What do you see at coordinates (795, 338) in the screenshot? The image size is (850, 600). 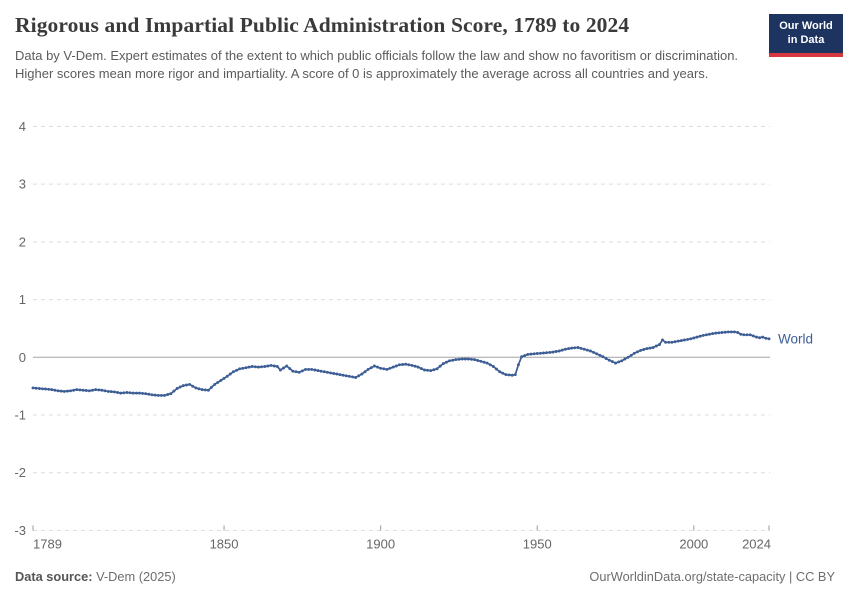 I see `series-label: World` at bounding box center [795, 338].